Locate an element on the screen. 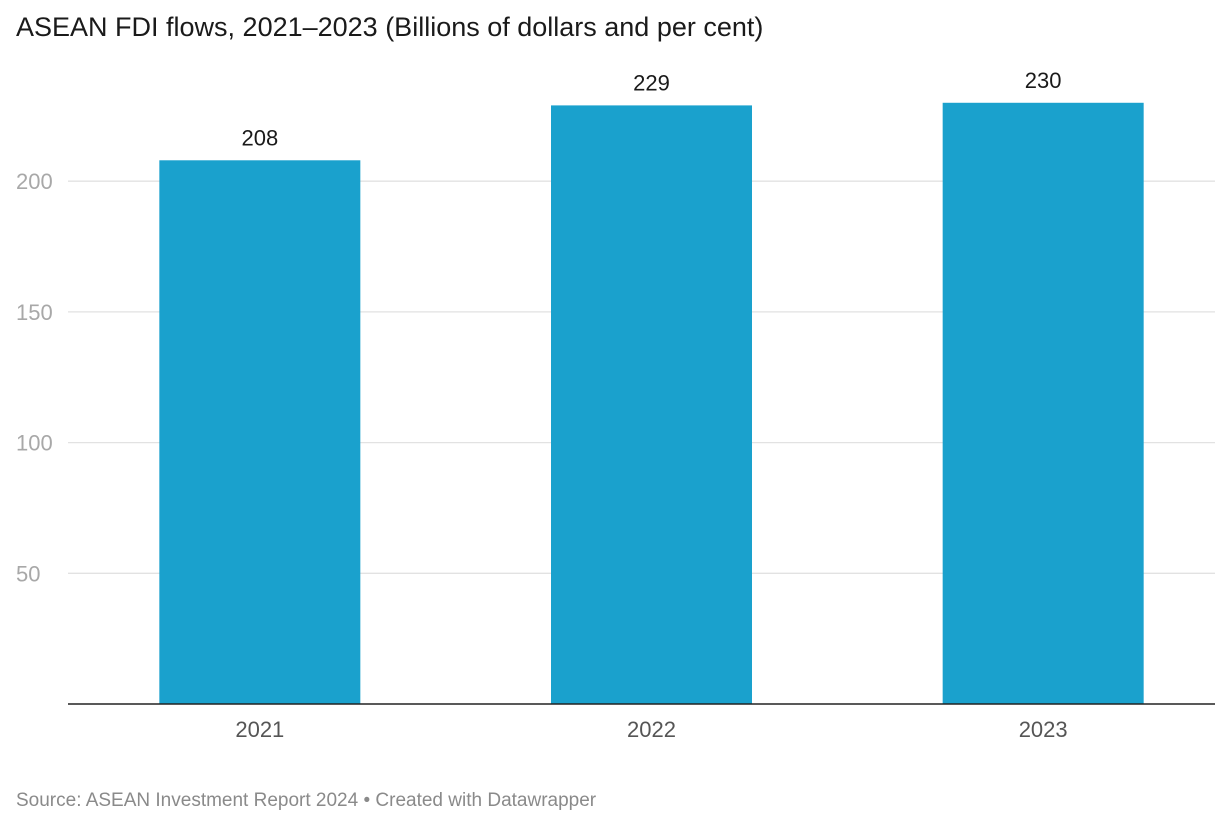  bar-2022 is located at coordinates (651, 405).